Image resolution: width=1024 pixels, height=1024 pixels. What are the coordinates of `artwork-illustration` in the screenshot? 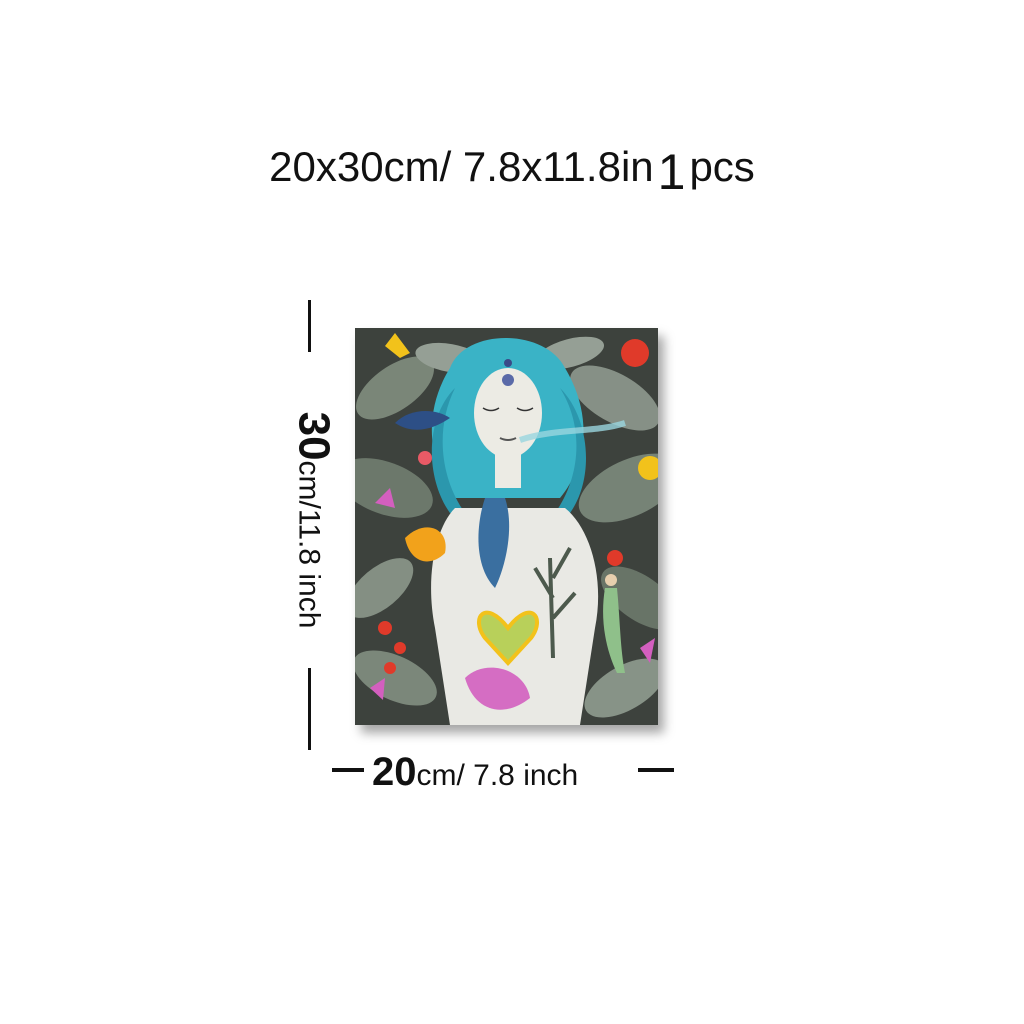 It's located at (506, 526).